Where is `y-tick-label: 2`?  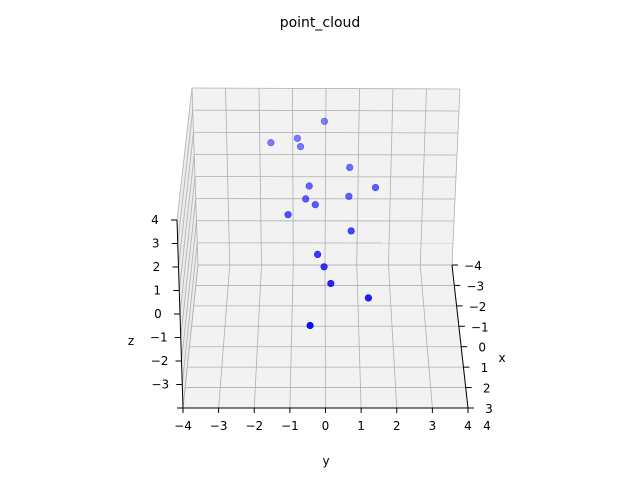
y-tick-label: 2 is located at coordinates (397, 426).